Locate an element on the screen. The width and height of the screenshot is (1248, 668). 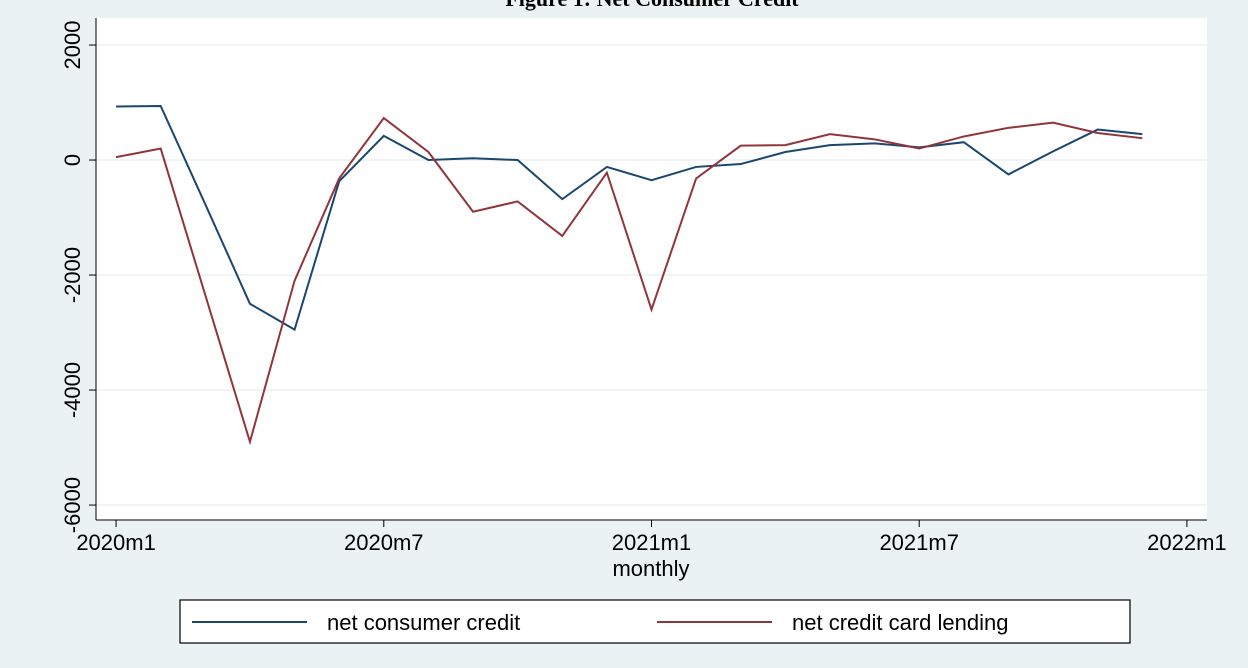
y-tick-label: -4000 is located at coordinates (72, 390).